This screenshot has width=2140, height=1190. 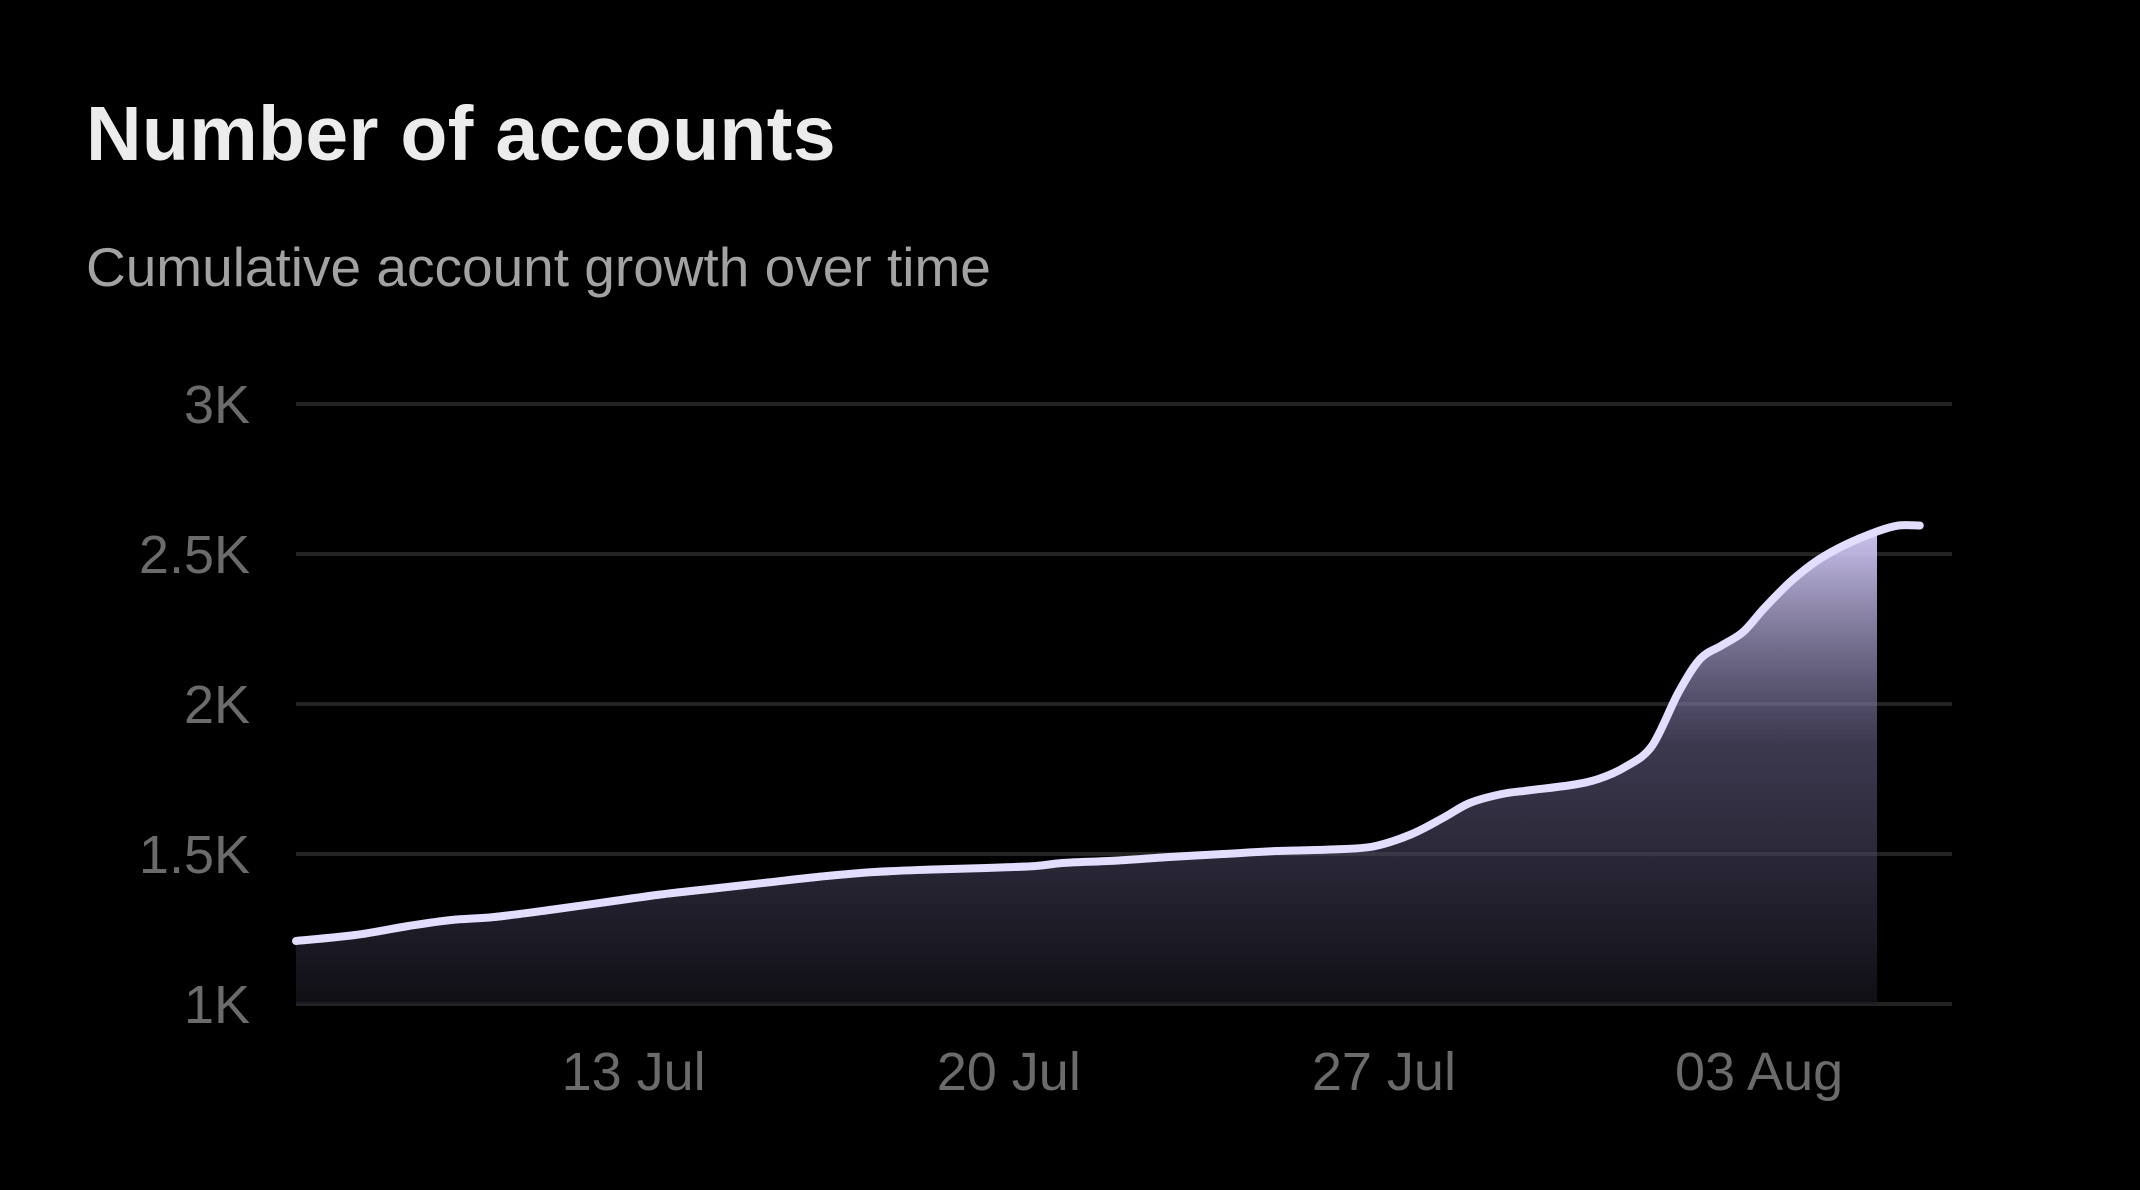 What do you see at coordinates (194, 855) in the screenshot?
I see `y-tick-label: 1.5K` at bounding box center [194, 855].